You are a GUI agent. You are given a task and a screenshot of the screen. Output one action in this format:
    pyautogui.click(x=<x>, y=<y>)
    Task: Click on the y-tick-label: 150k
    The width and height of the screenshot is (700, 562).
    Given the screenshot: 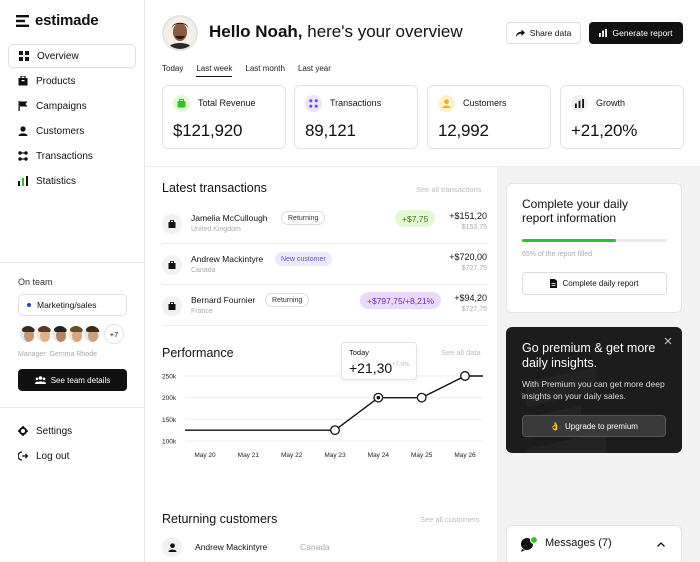 What is the action you would take?
    pyautogui.click(x=169, y=420)
    